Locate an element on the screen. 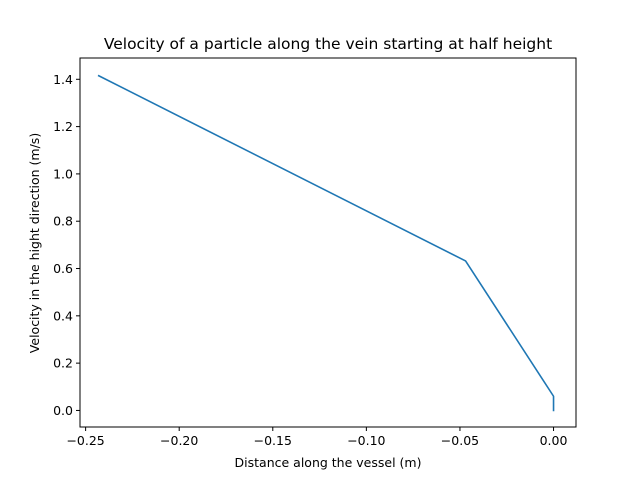  y-tick-label: 0.2 is located at coordinates (63, 363).